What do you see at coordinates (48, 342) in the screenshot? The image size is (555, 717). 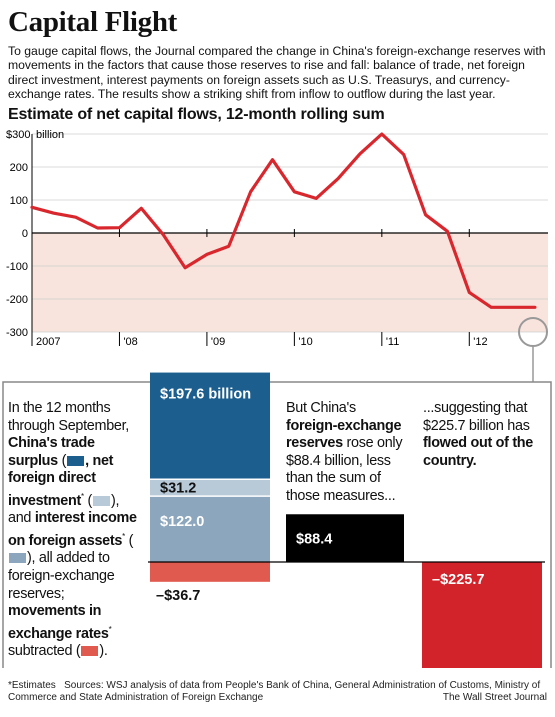 I see `x-tick-label: 2007` at bounding box center [48, 342].